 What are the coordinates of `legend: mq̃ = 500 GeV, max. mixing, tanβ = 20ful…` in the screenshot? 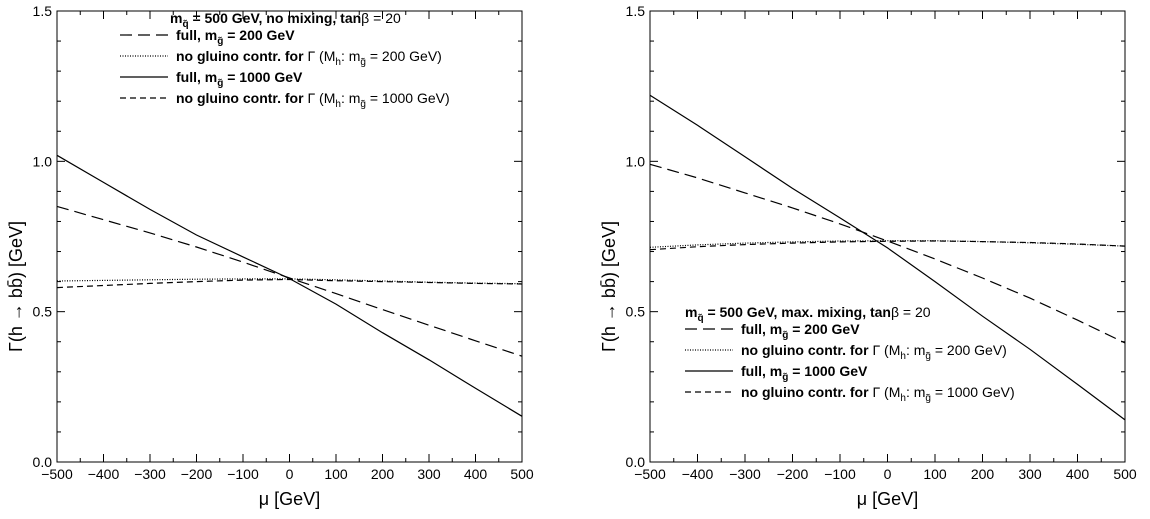 It's located at (850, 354).